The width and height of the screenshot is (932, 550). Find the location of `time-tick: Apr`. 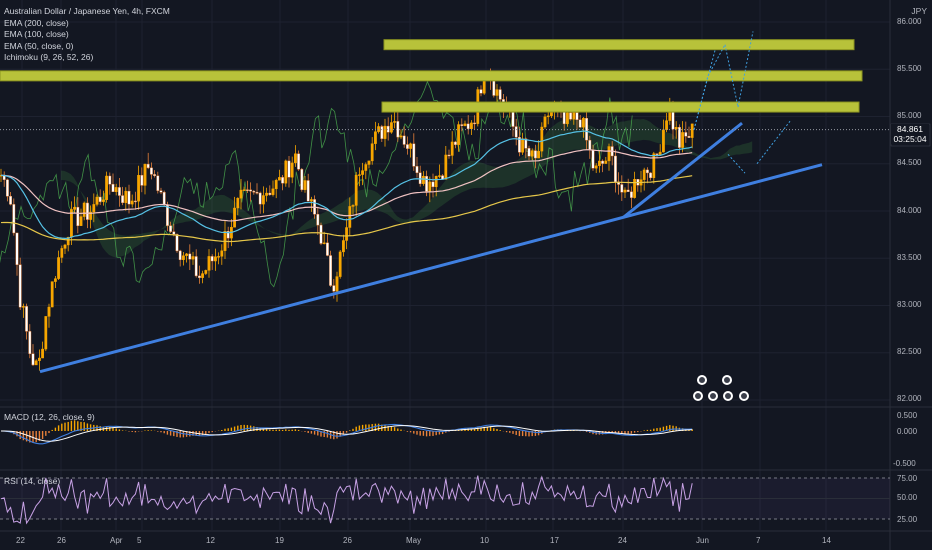

time-tick: Apr is located at coordinates (116, 540).